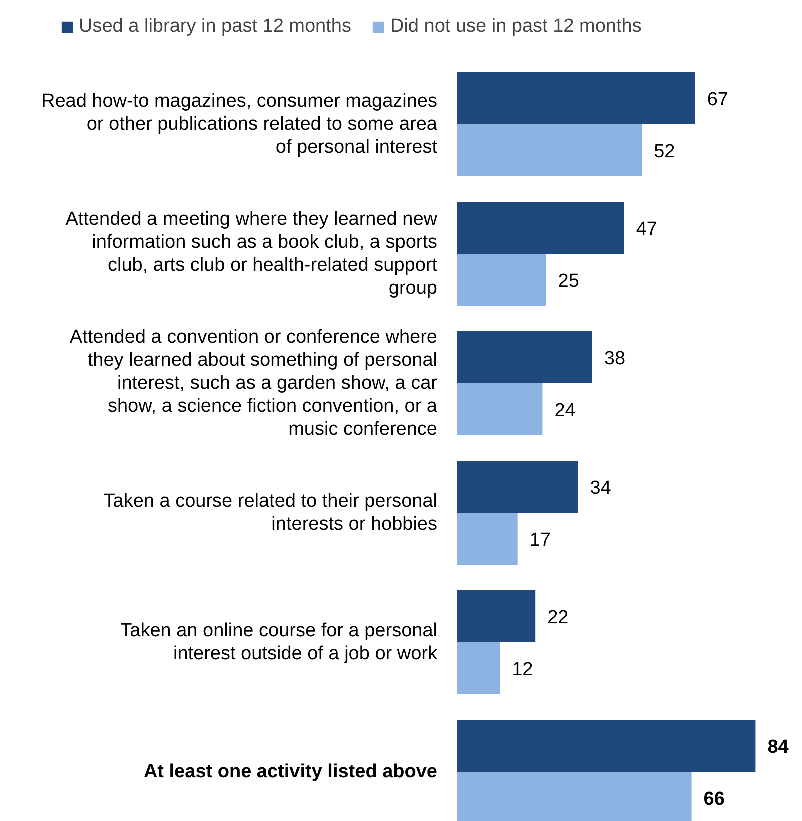 This screenshot has width=802, height=821. I want to click on data-label: 38, so click(615, 359).